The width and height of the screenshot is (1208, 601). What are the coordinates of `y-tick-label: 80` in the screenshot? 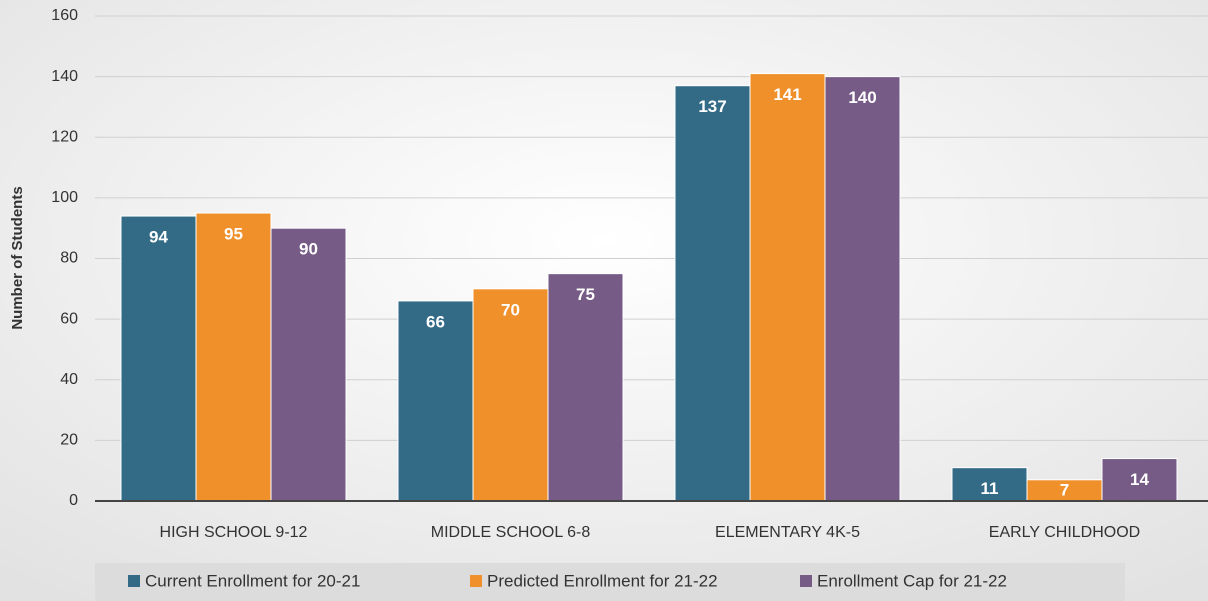 It's located at (69, 258).